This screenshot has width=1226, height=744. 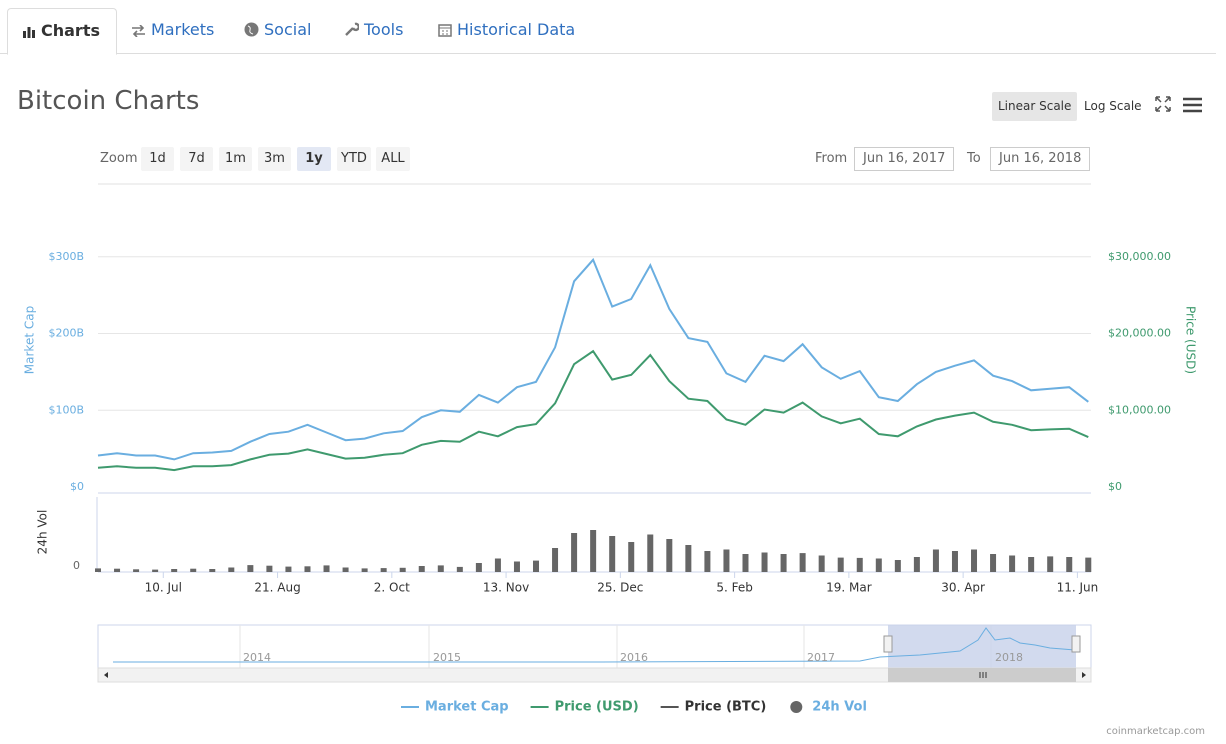 I want to click on y-tick-label: $0, so click(x=77, y=486).